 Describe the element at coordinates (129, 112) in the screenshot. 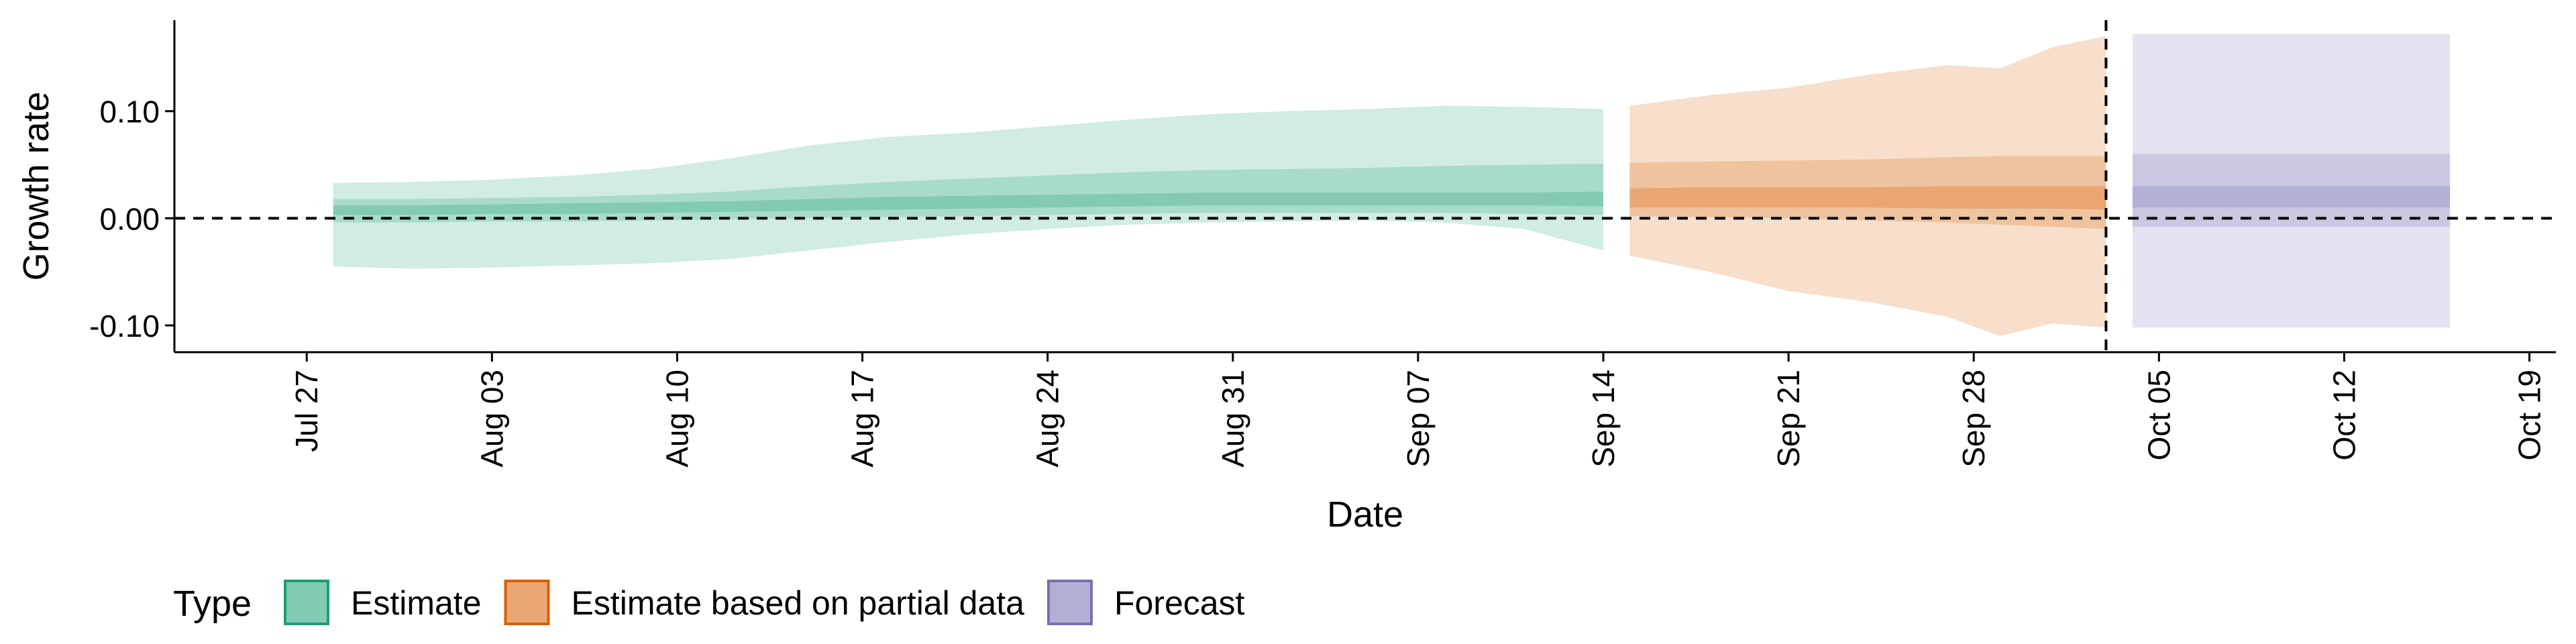

I see `y-tick-label: 0.10` at that location.